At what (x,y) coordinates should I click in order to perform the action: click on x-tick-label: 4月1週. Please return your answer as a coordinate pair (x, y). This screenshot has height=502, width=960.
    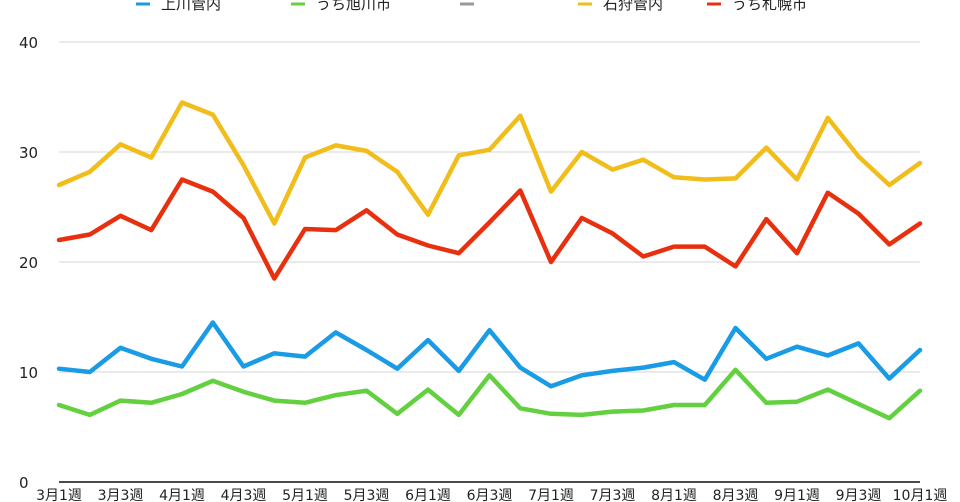
    Looking at the image, I should click on (182, 495).